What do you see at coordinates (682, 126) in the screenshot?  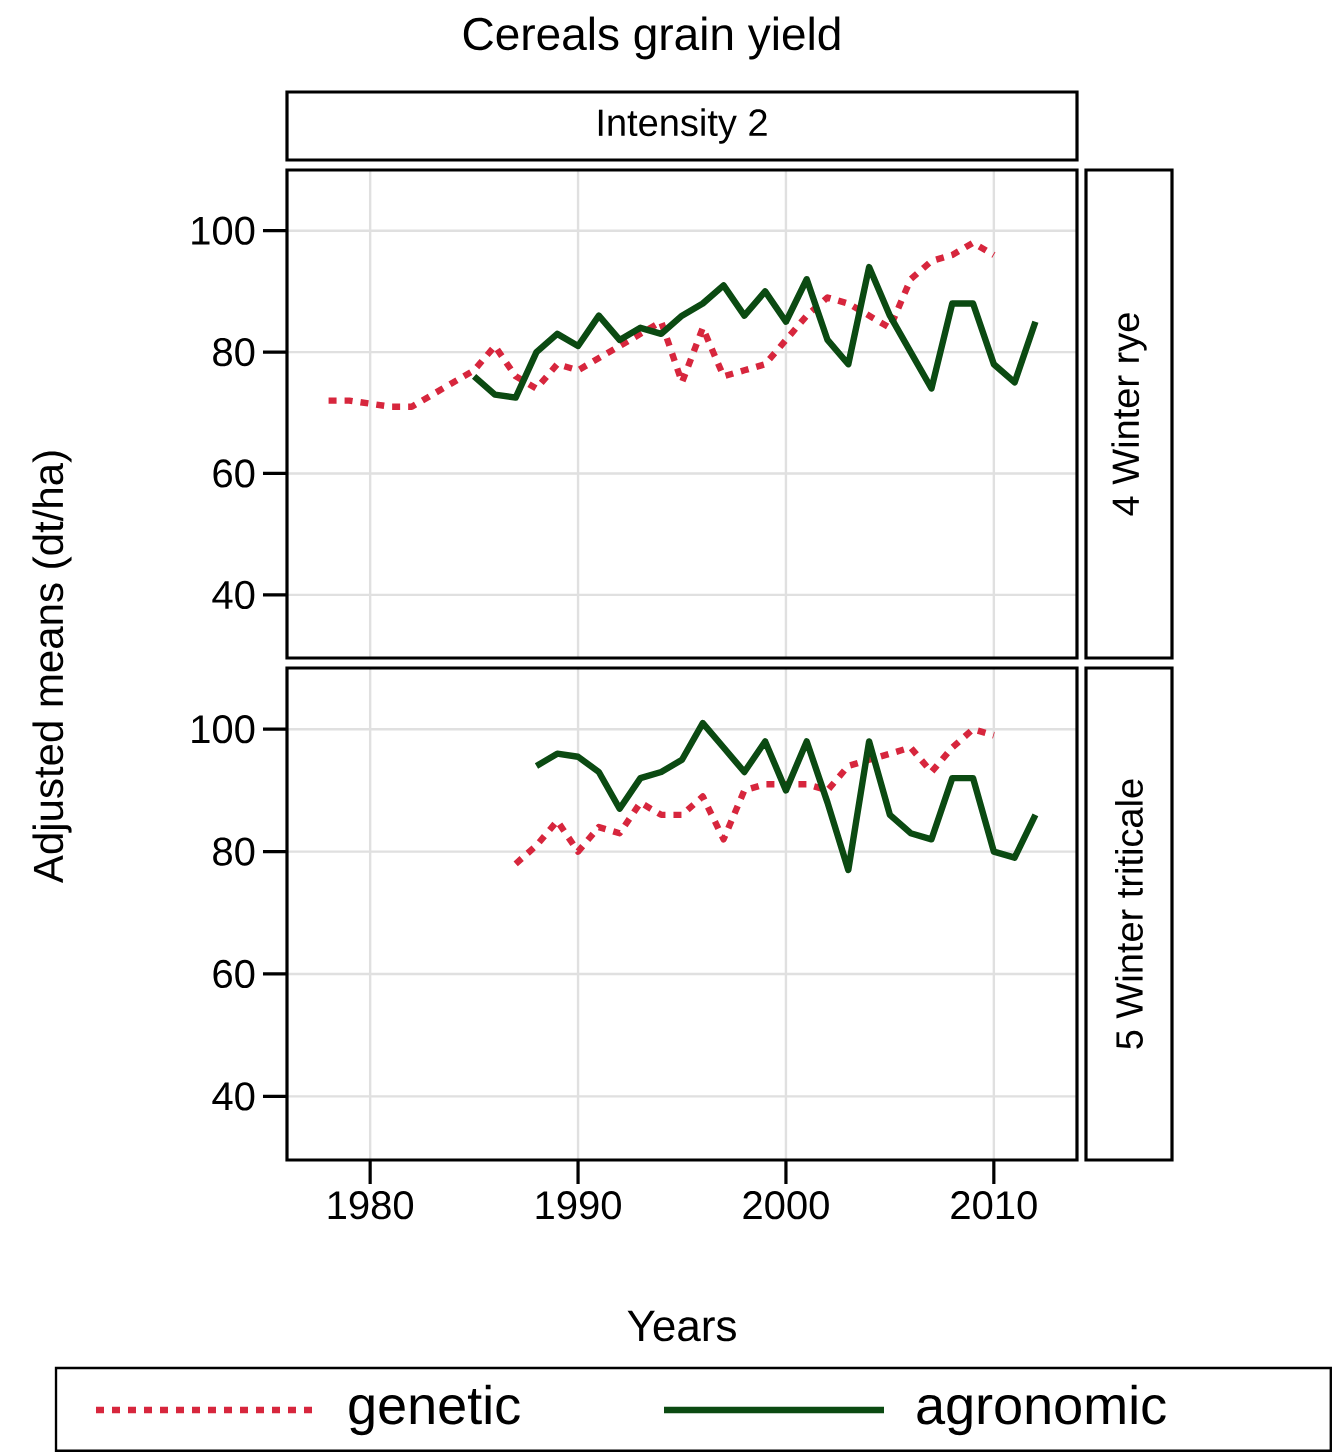 I see `chart-subtitle: Intensity 2` at bounding box center [682, 126].